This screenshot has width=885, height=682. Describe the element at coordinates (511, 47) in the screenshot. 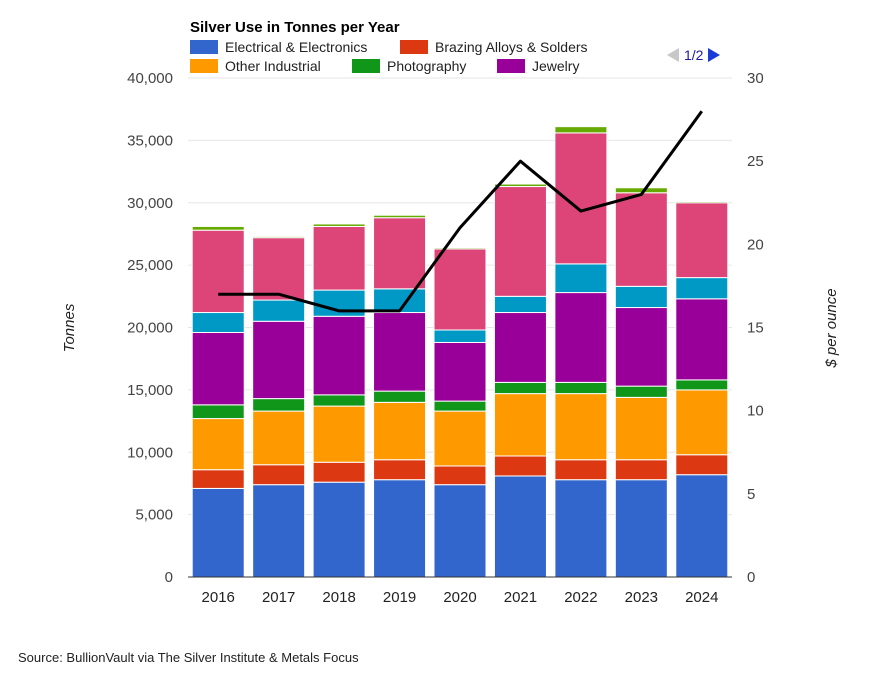

I see `legend-label: Brazing Alloys & Solders` at that location.